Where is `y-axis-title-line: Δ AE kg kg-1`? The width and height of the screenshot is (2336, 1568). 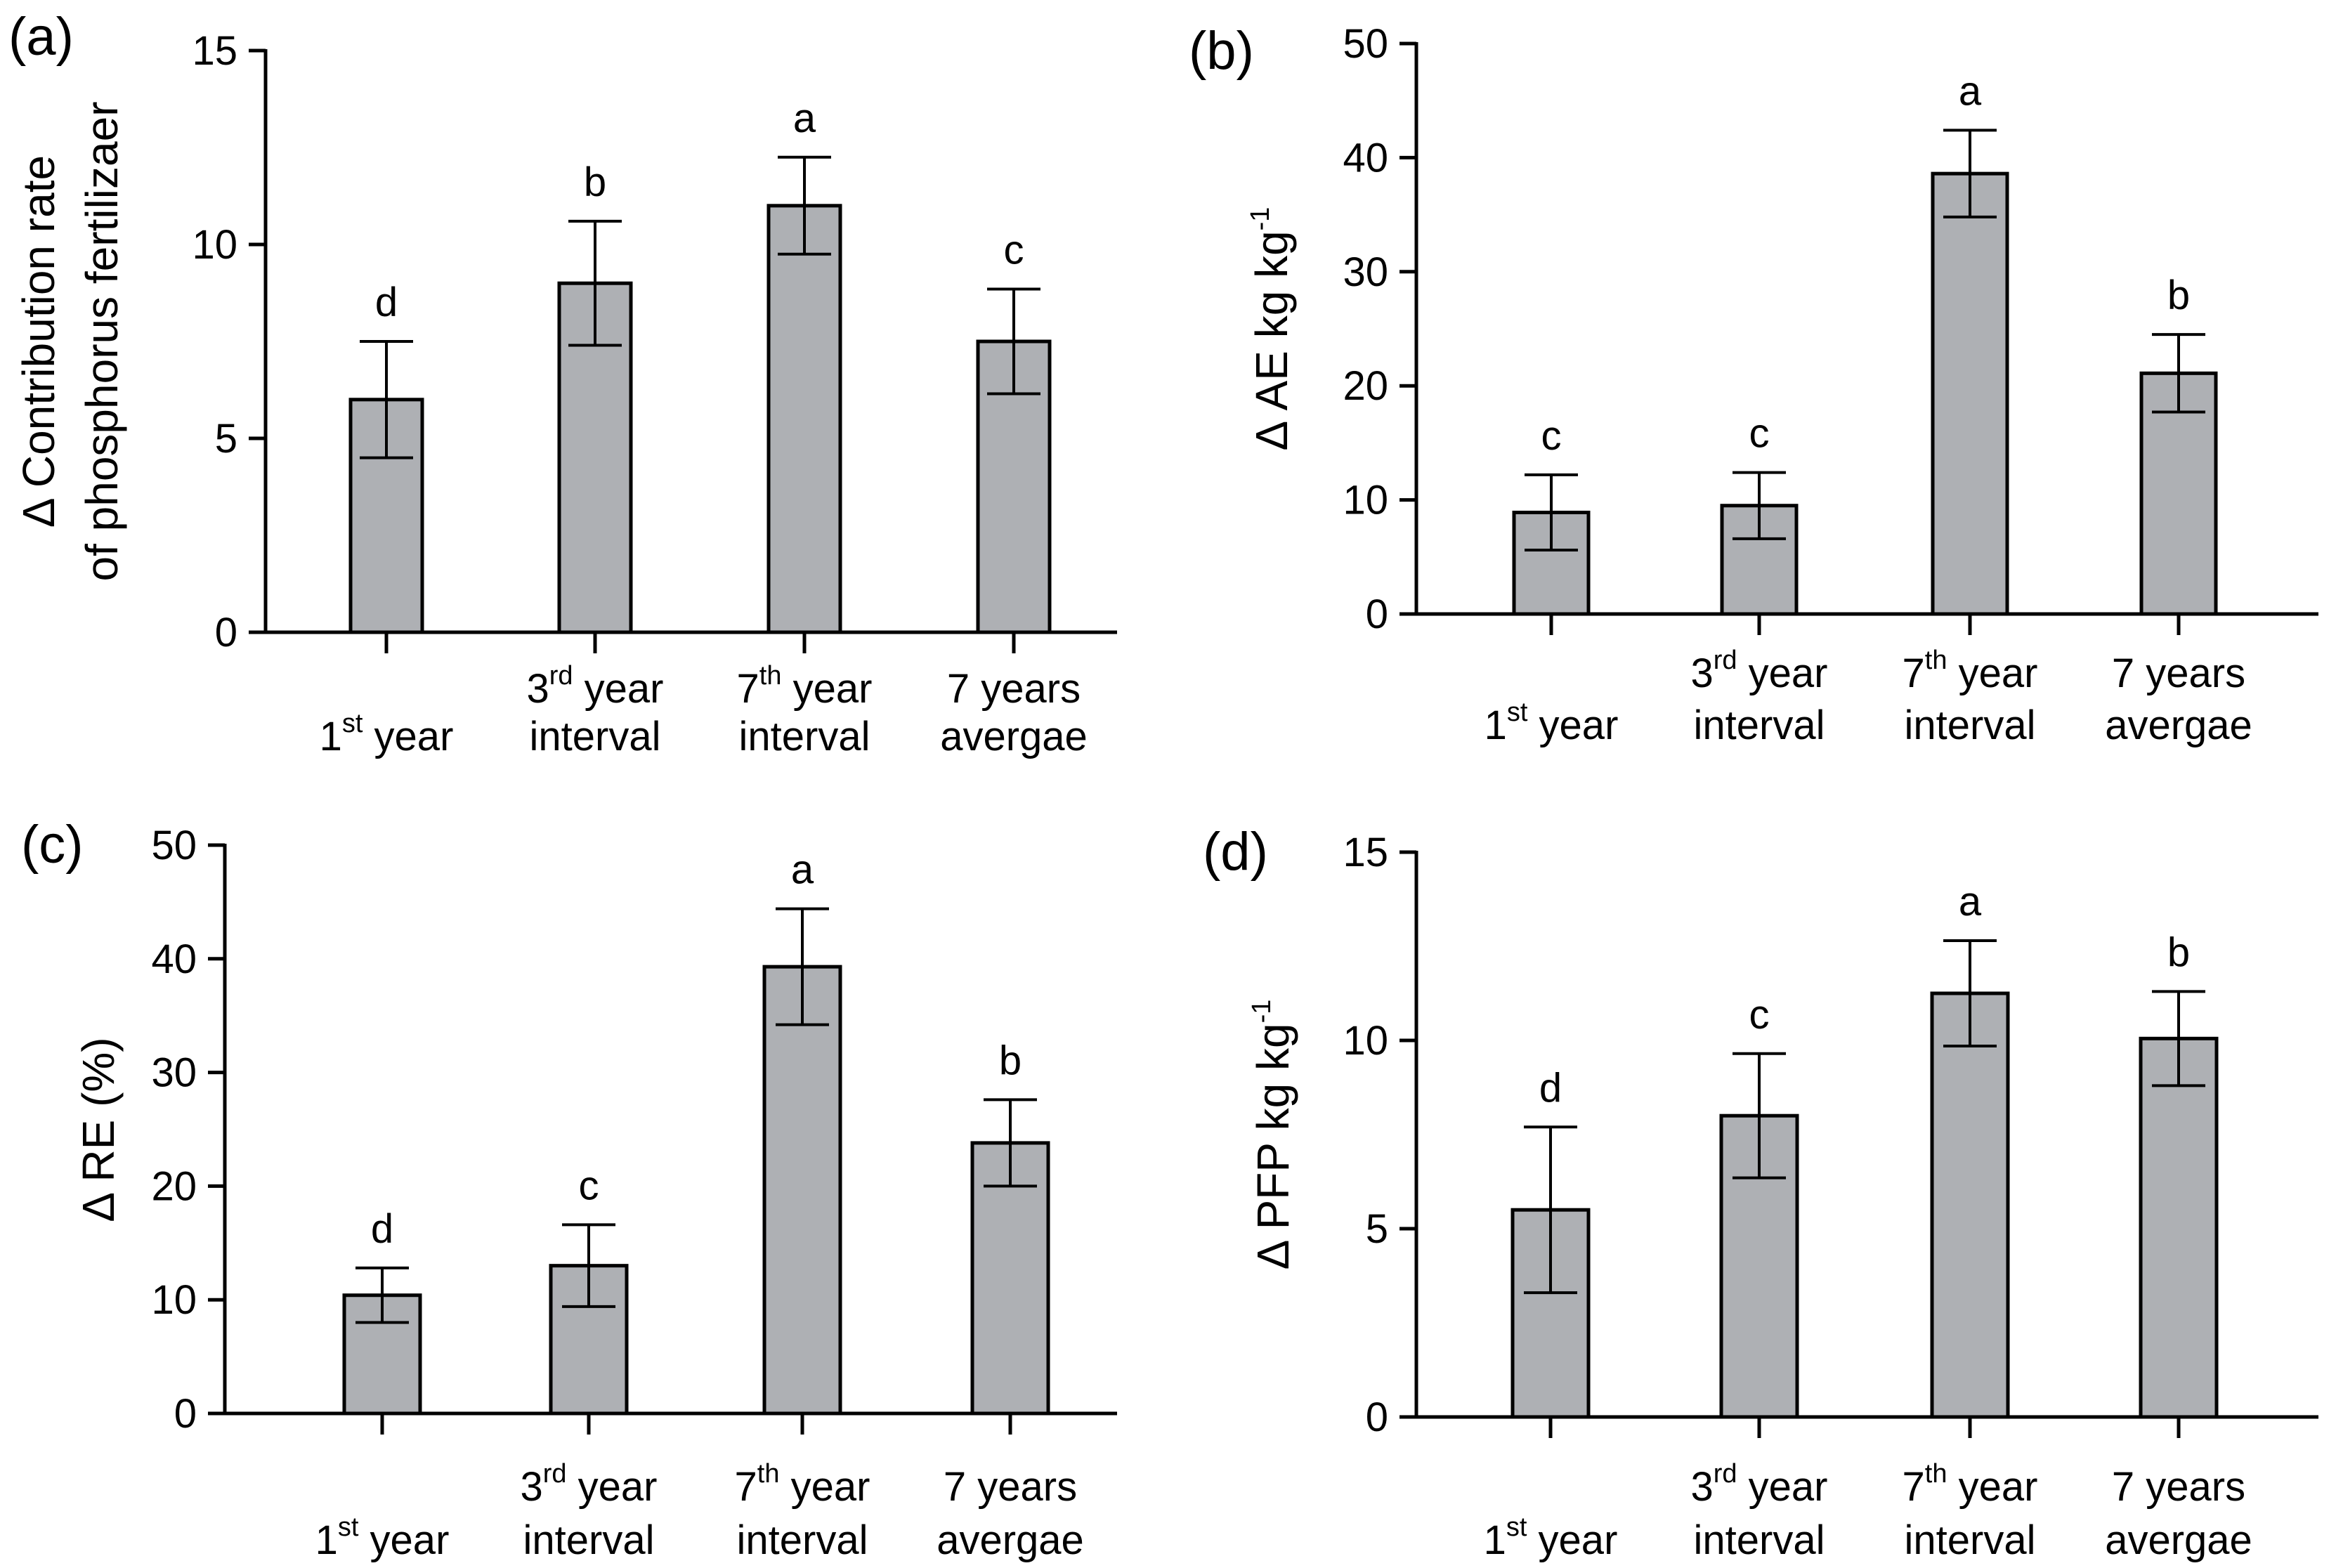 y-axis-title-line: Δ AE kg kg-1 is located at coordinates (1271, 329).